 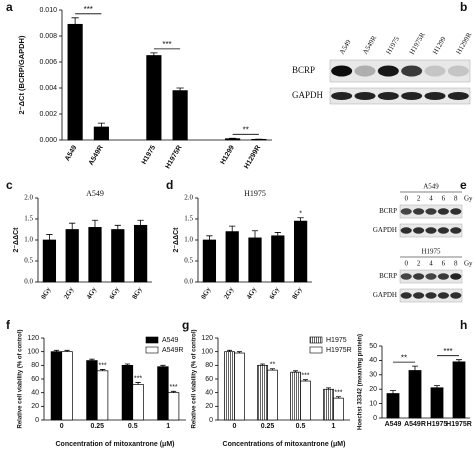 I want to click on y-tick-label: 0.010, so click(x=48, y=10).